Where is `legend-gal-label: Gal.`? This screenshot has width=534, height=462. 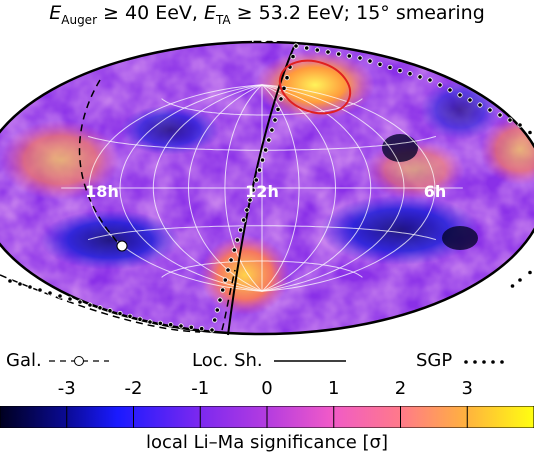 legend-gal-label: Gal. is located at coordinates (24, 360).